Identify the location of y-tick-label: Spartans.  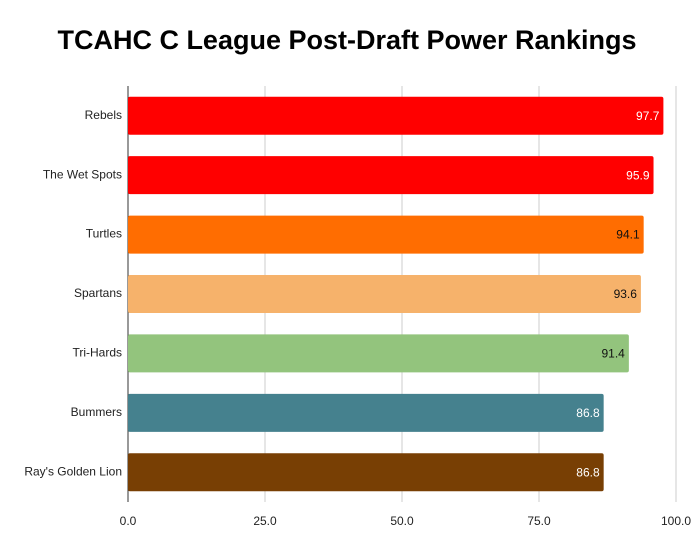
(98, 293).